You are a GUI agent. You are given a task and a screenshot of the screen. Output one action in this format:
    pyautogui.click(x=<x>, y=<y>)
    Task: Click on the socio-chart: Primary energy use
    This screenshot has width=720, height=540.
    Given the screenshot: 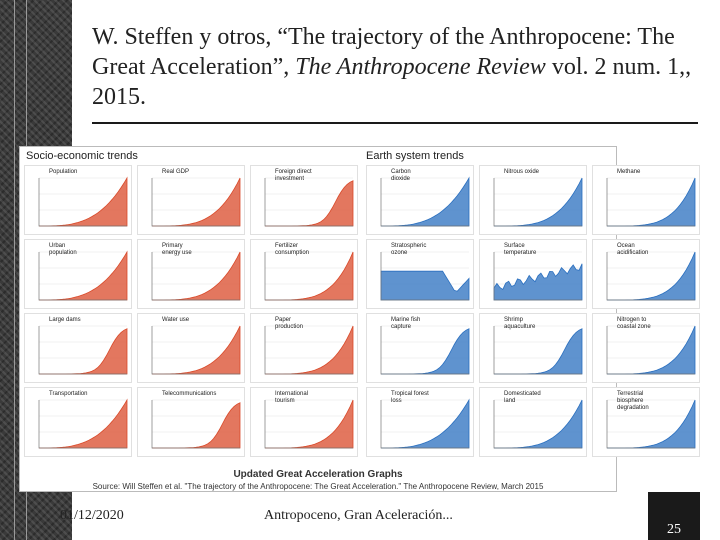 What is the action you would take?
    pyautogui.click(x=191, y=274)
    